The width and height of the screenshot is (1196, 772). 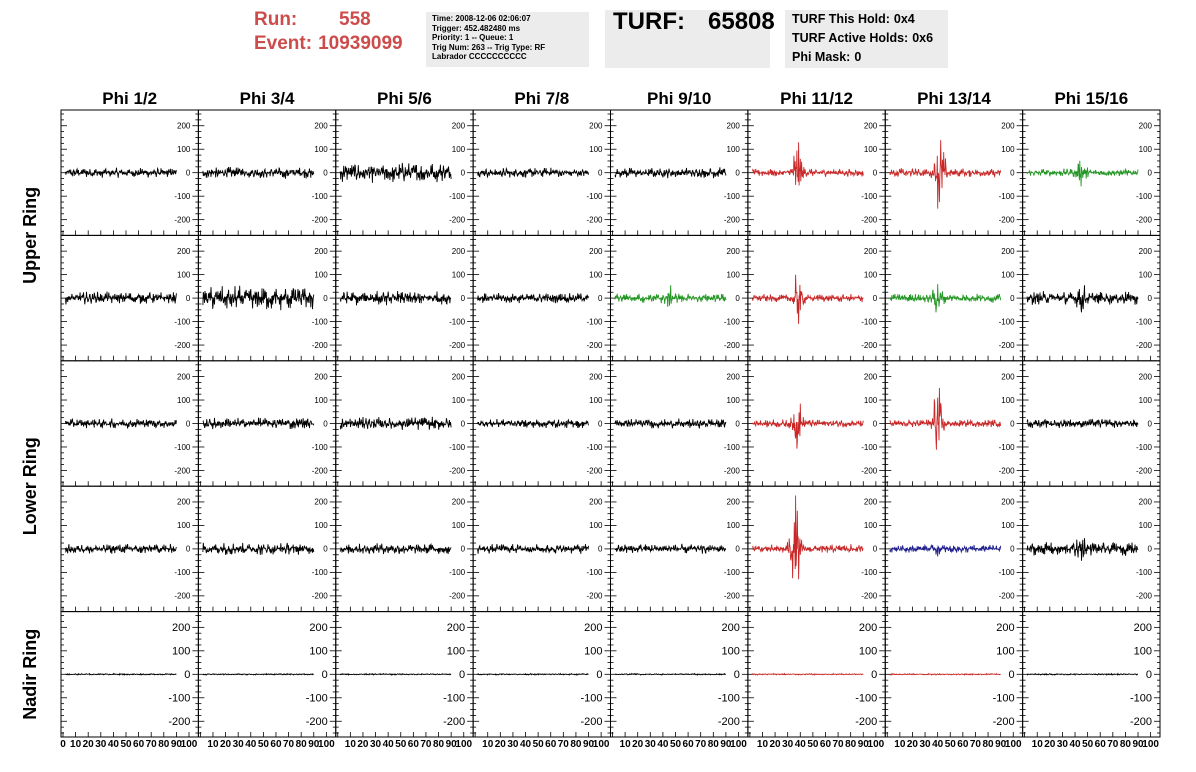 I want to click on x-tick-label: 80, so click(x=988, y=744).